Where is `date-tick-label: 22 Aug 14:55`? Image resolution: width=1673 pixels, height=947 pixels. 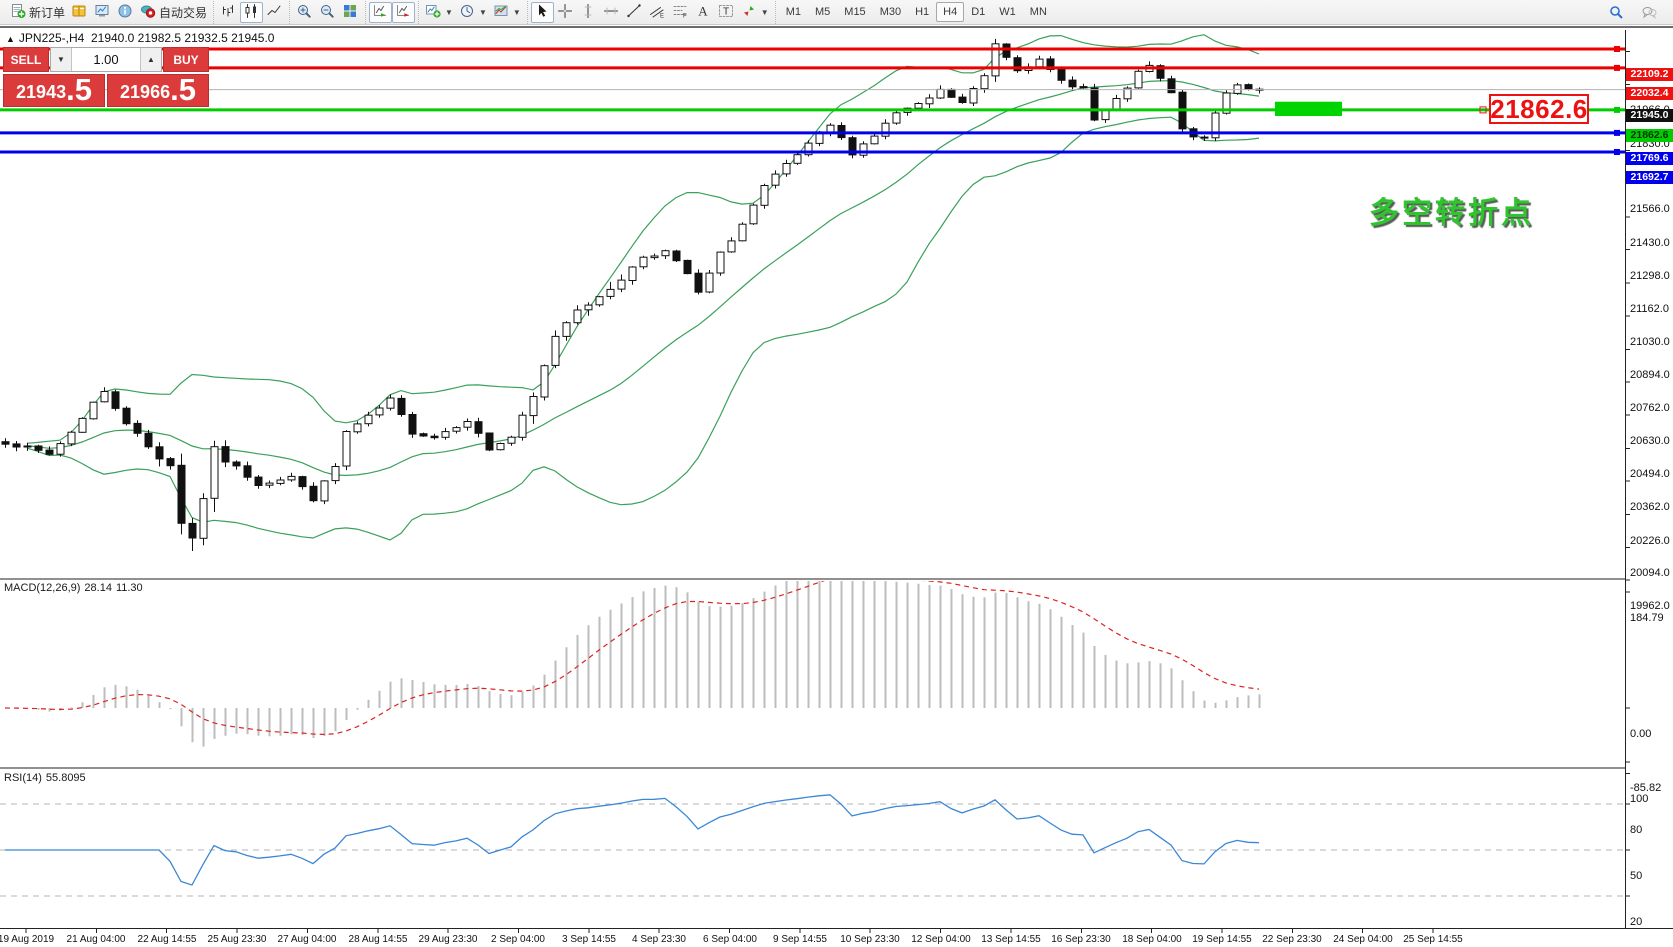
date-tick-label: 22 Aug 14:55 is located at coordinates (167, 939).